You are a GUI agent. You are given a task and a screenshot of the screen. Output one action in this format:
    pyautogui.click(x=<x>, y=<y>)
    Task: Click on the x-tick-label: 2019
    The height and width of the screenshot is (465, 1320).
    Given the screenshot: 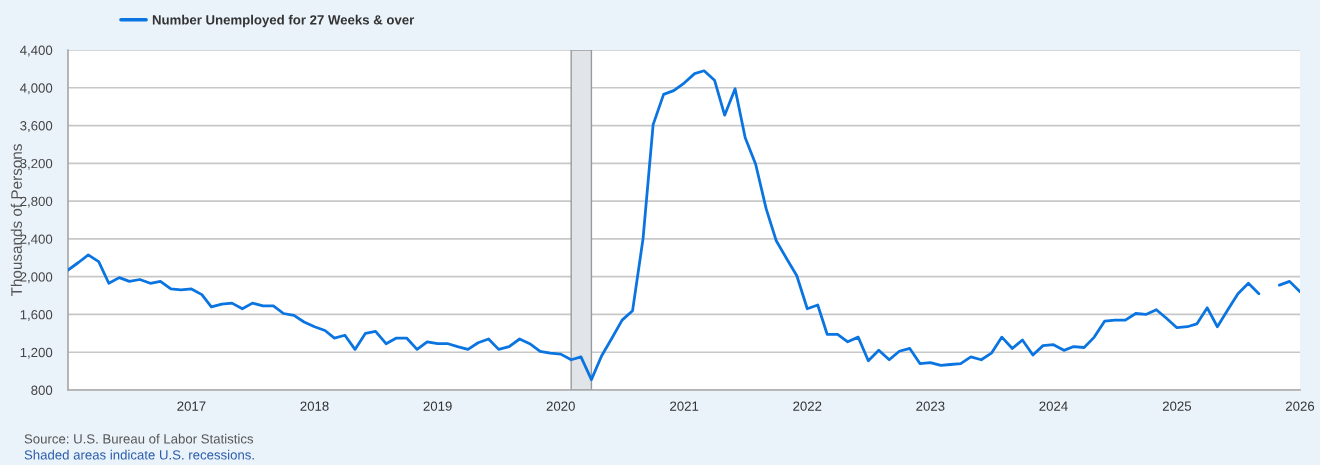 What is the action you would take?
    pyautogui.click(x=437, y=406)
    